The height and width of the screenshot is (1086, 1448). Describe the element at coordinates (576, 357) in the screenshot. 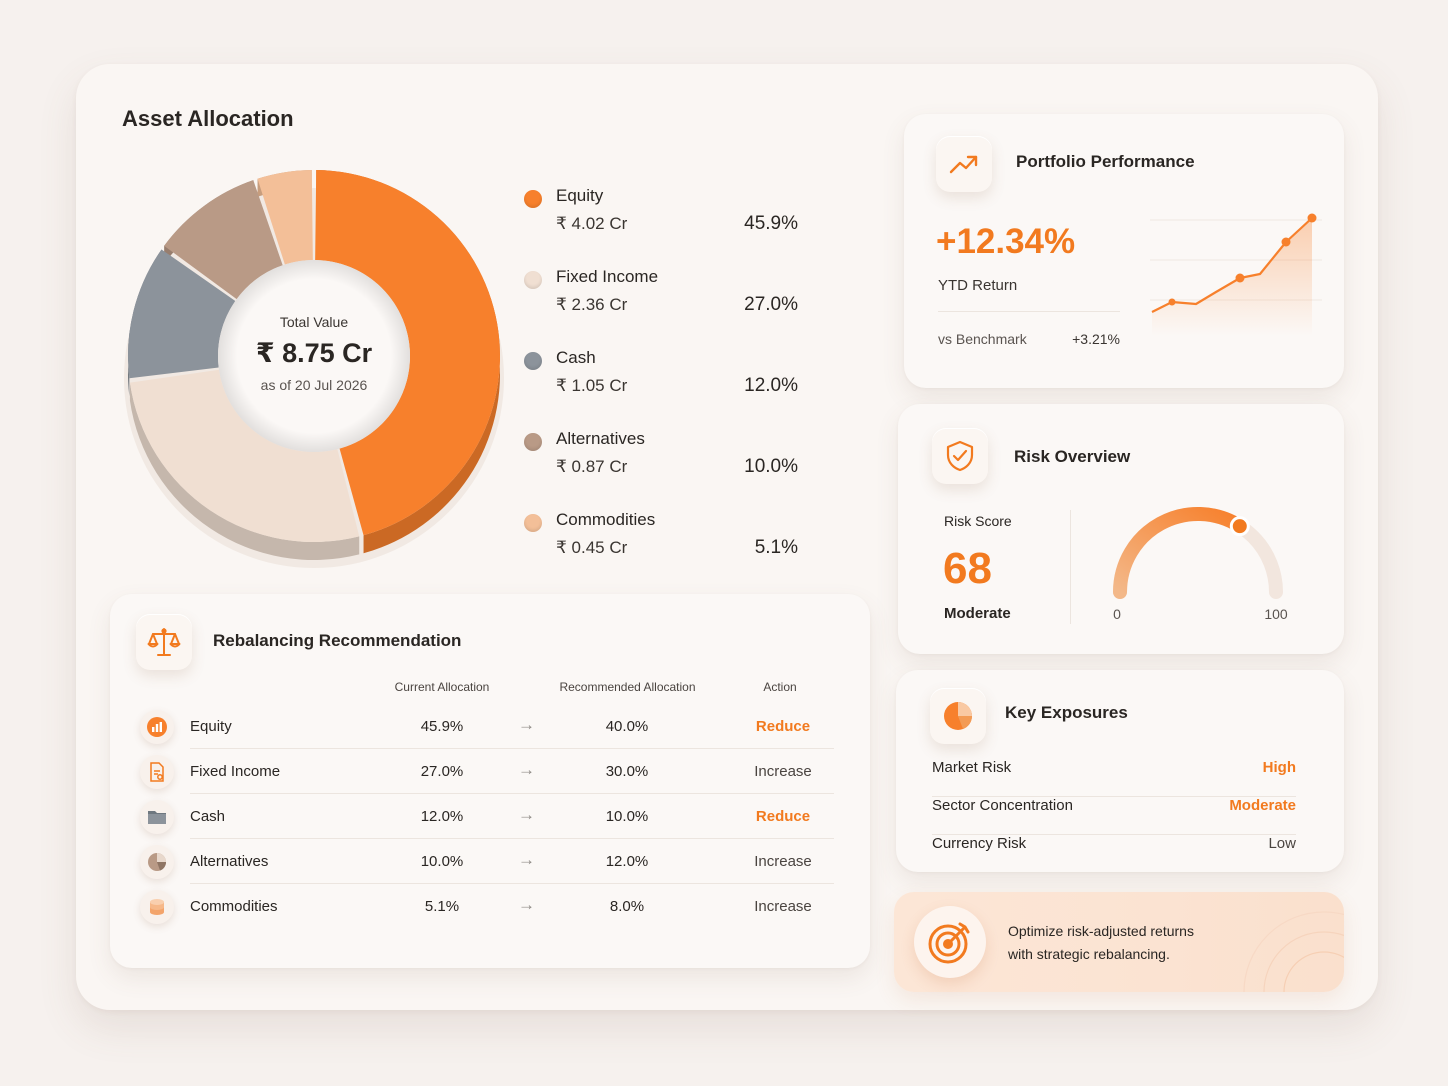

I see `legend-name: Cash` at that location.